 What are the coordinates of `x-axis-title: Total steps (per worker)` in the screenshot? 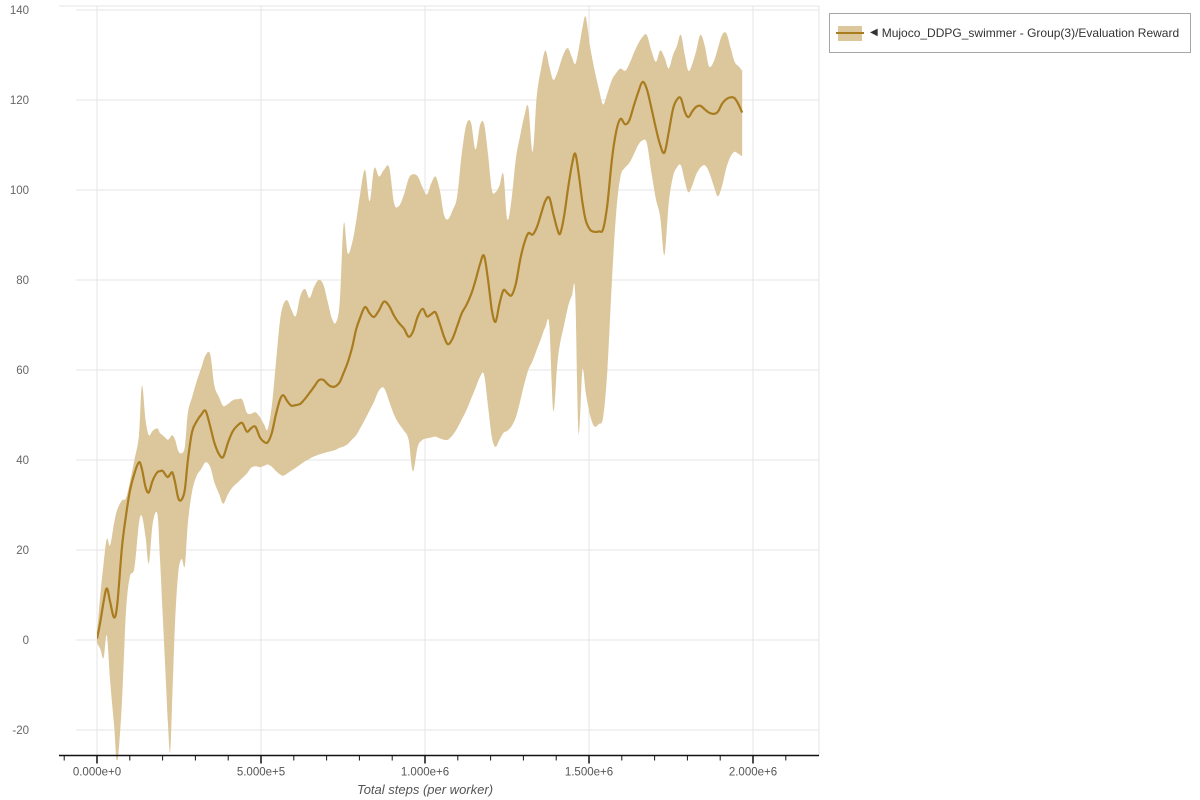 It's located at (425, 789).